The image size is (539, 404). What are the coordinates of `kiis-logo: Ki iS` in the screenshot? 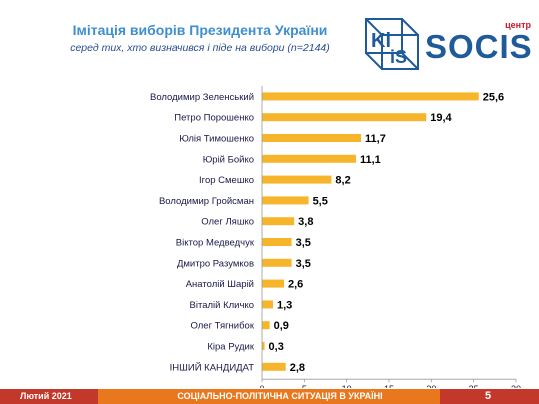 It's located at (392, 44).